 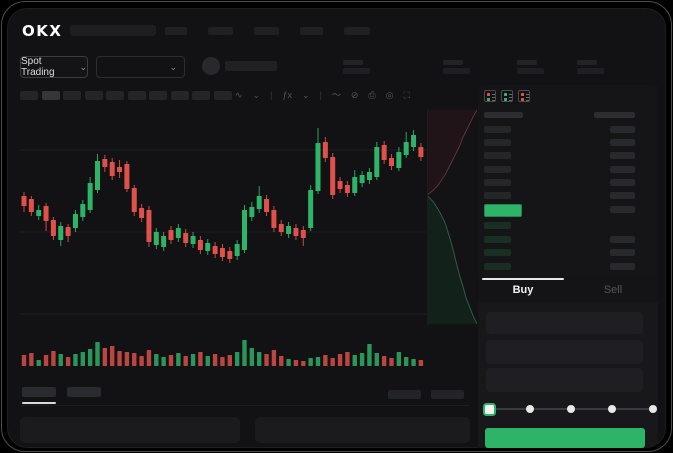 What do you see at coordinates (406, 95) in the screenshot?
I see `fullscreen-icon: ⛶` at bounding box center [406, 95].